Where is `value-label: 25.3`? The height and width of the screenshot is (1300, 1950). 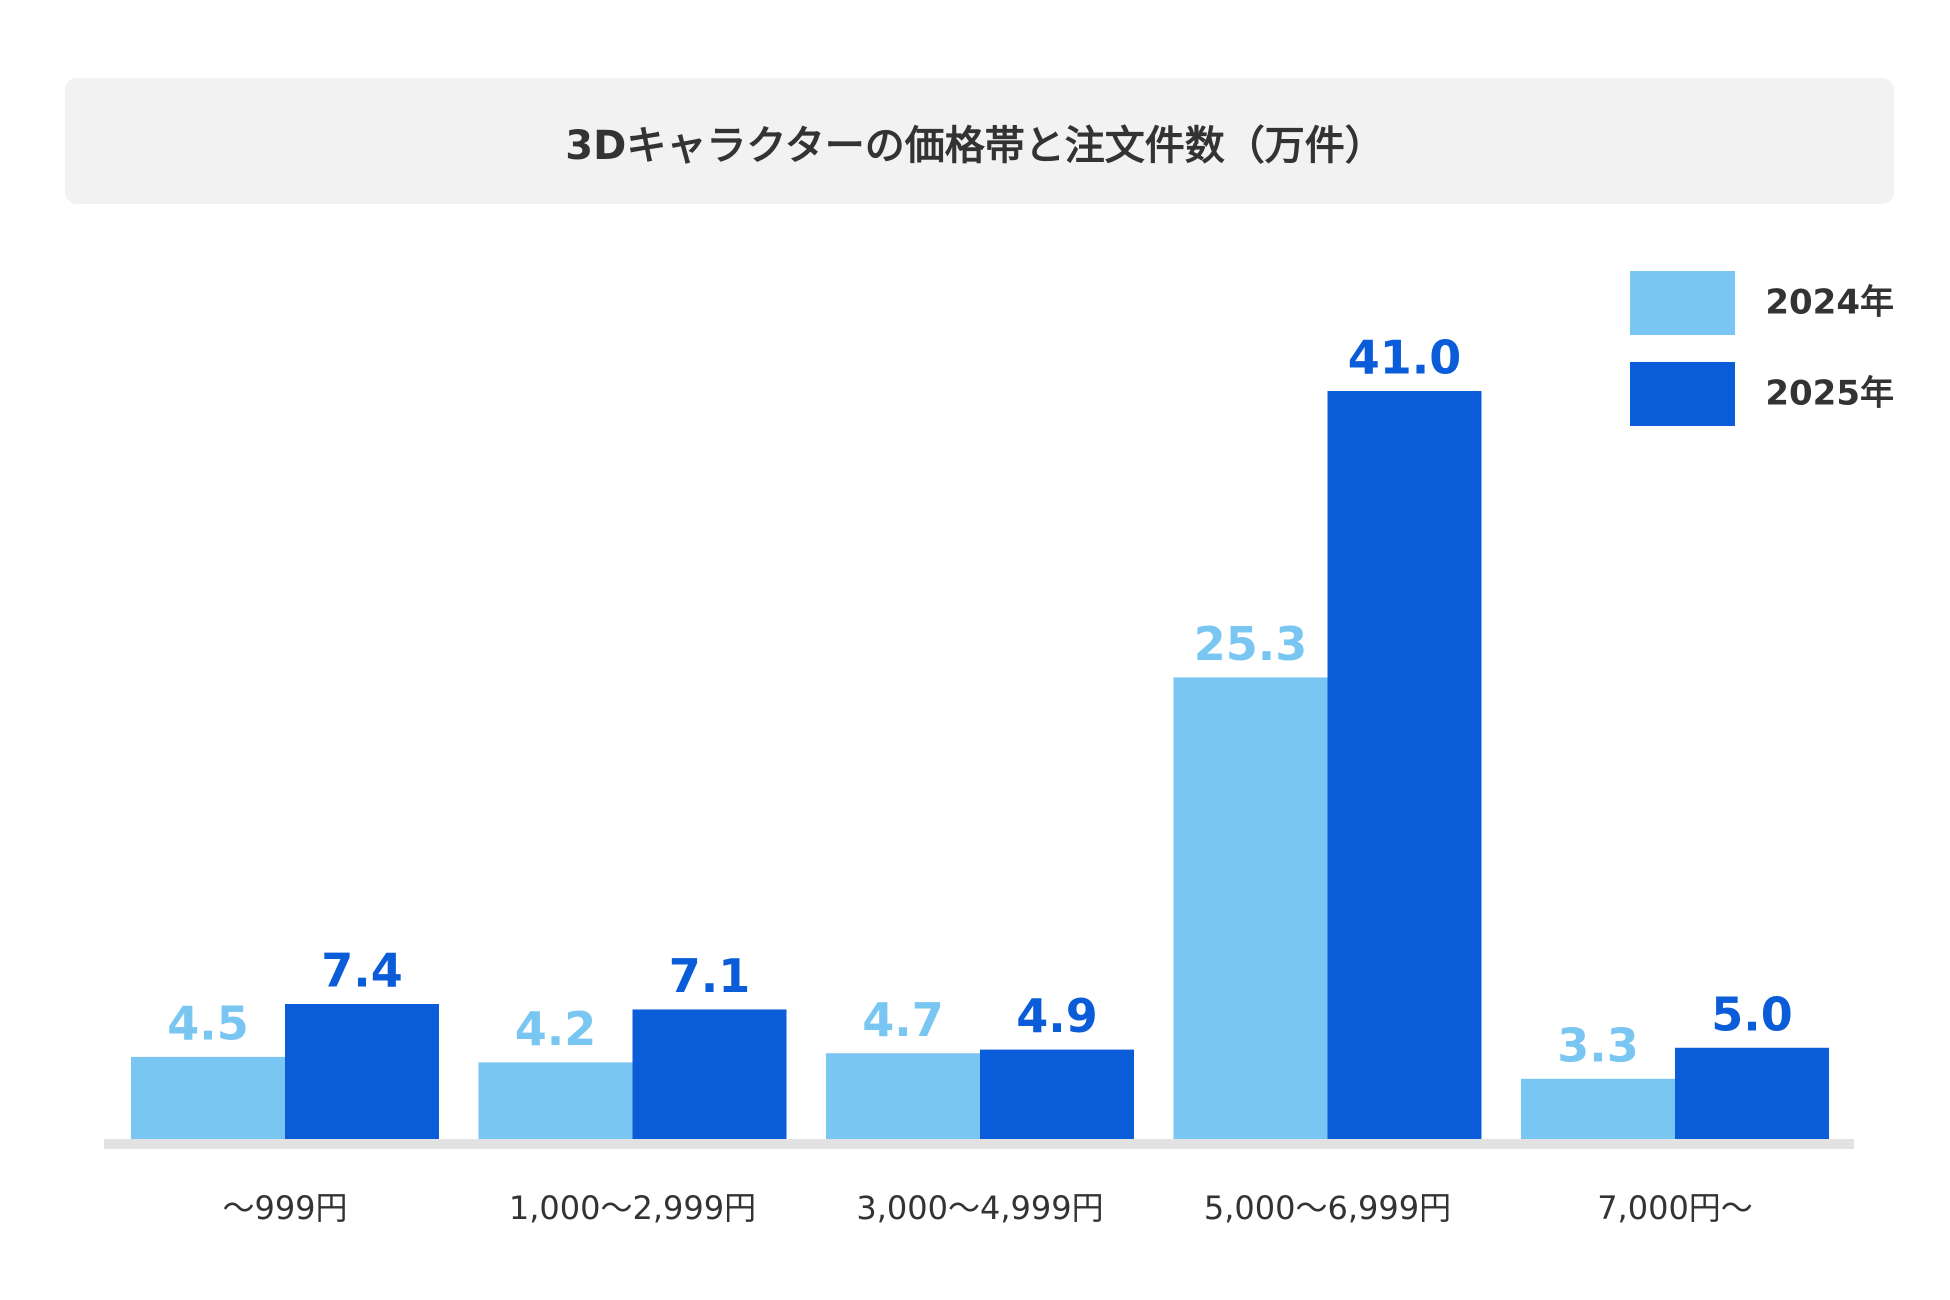 value-label: 25.3 is located at coordinates (1251, 644).